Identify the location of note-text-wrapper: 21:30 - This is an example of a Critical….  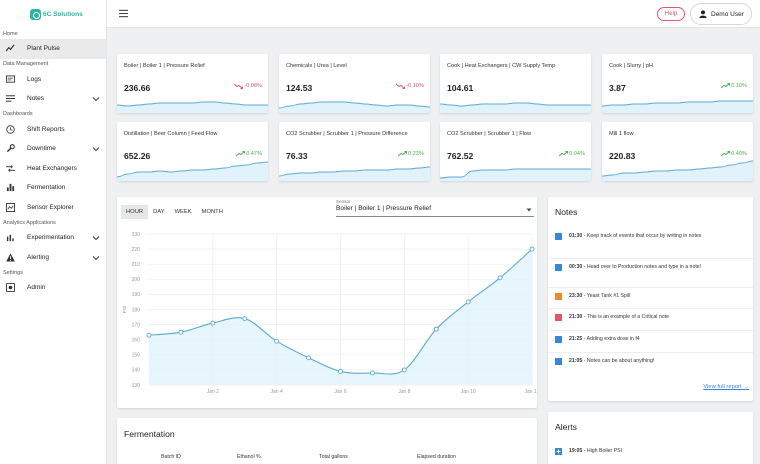
(619, 317).